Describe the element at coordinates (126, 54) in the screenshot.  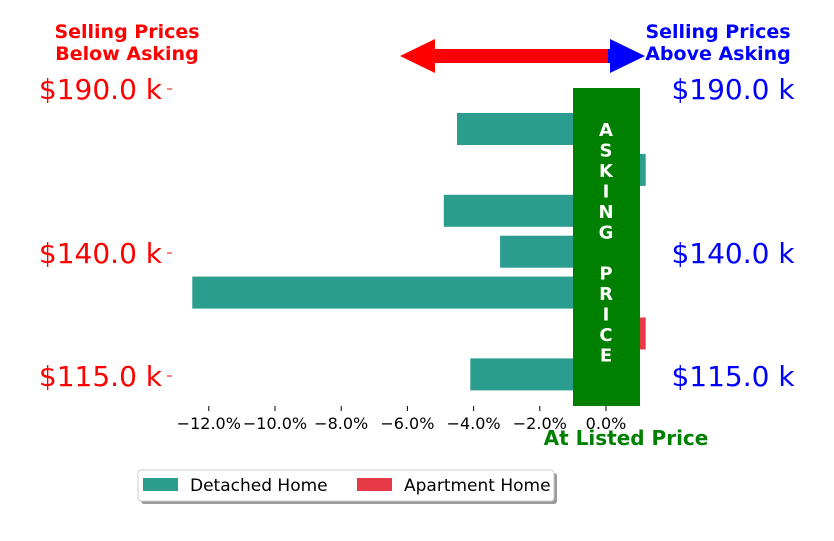
I see `header-left-line-2: Below Asking` at that location.